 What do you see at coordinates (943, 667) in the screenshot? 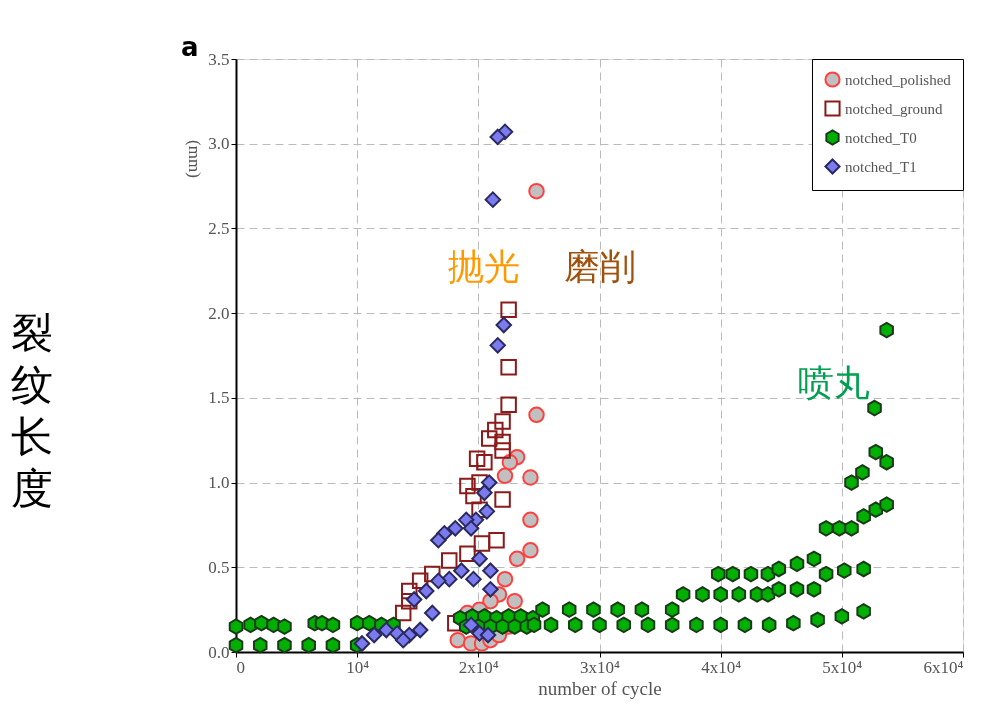
I see `x-tick-label: 6x10⁴` at bounding box center [943, 667].